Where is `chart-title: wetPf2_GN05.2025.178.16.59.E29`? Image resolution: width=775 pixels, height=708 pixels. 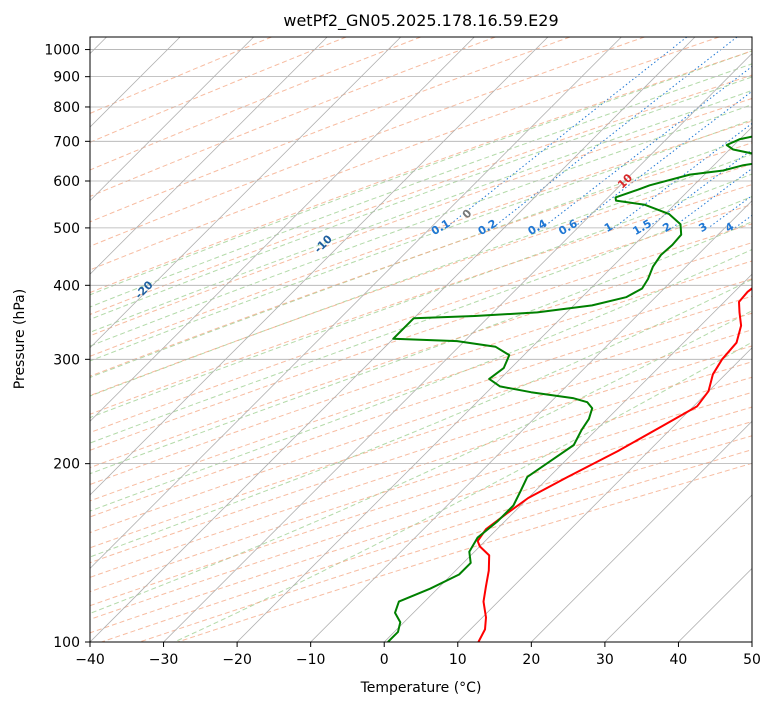 chart-title: wetPf2_GN05.2025.178.16.59.E29 is located at coordinates (420, 21).